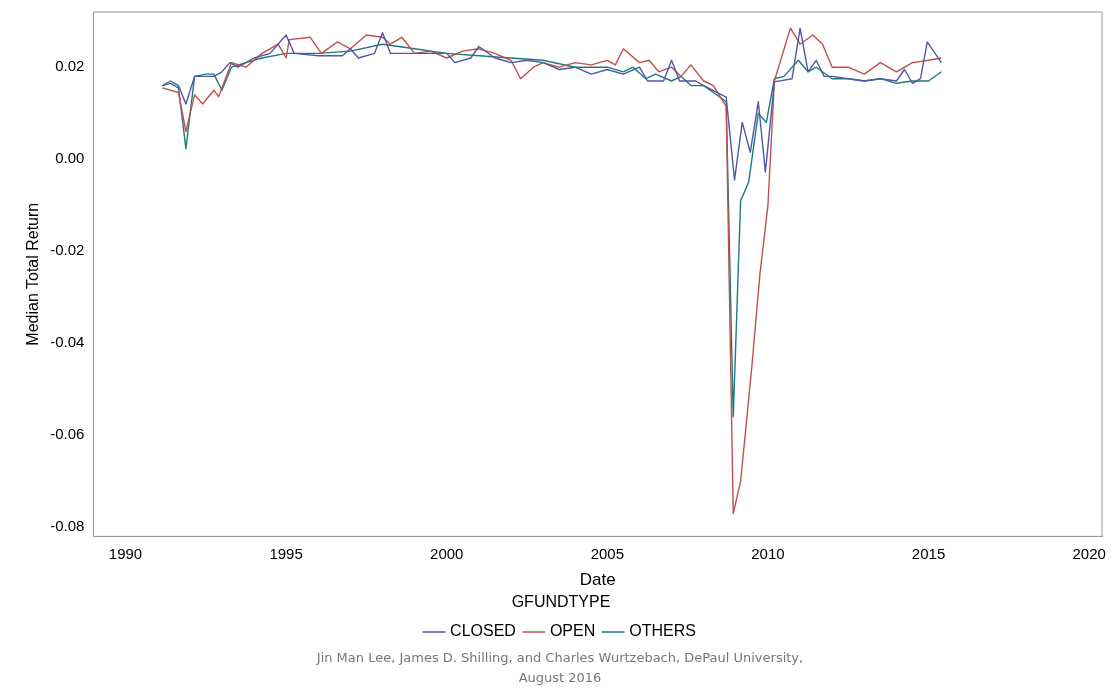 The image size is (1120, 688). What do you see at coordinates (928, 553) in the screenshot?
I see `x-tick-label: 2015` at bounding box center [928, 553].